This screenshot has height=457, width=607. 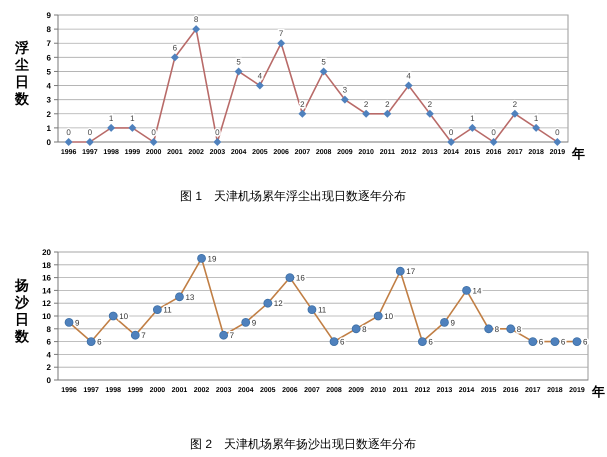 What do you see at coordinates (477, 291) in the screenshot?
I see `data-label: 14` at bounding box center [477, 291].